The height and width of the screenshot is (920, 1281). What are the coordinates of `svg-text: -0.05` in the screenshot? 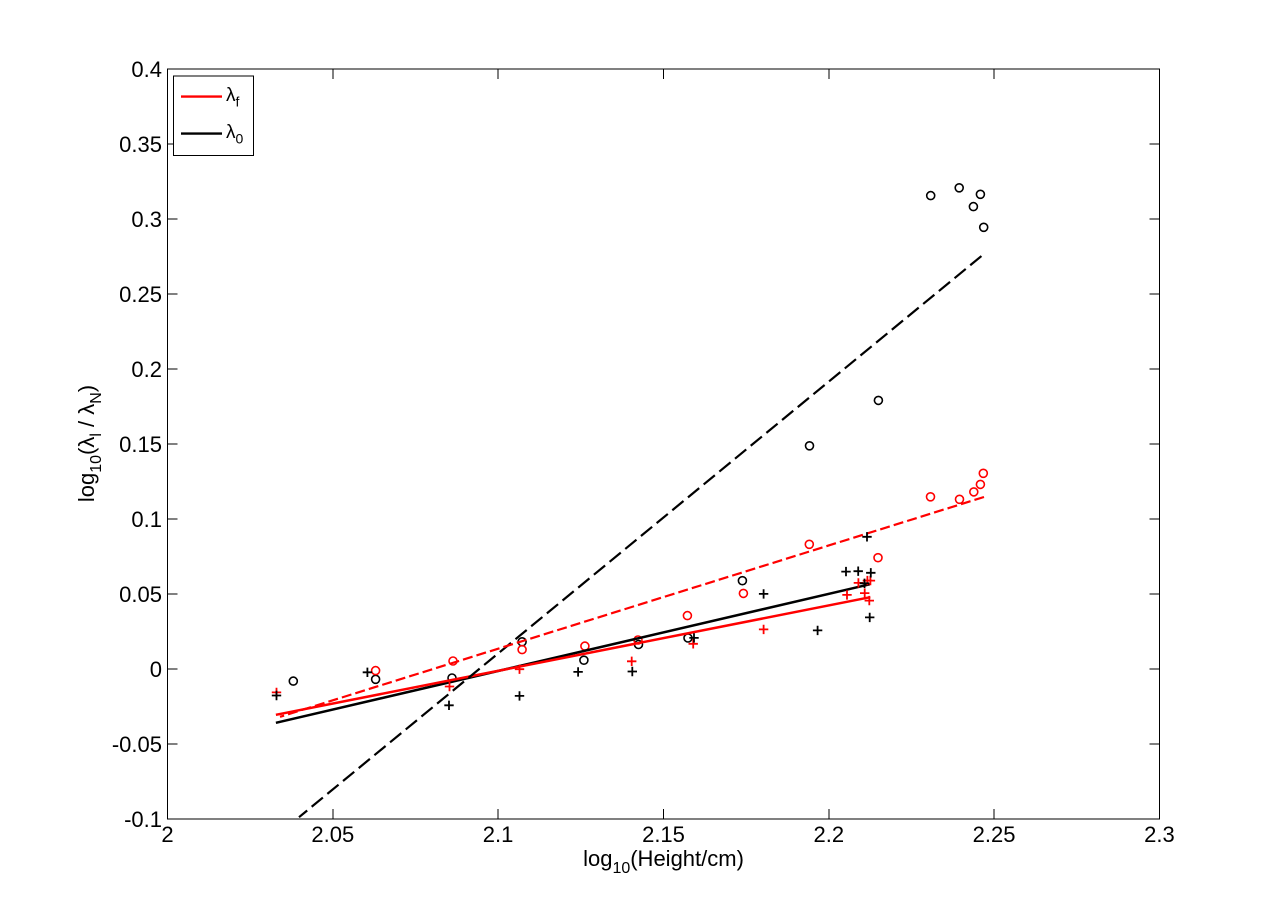 It's located at (137, 744).